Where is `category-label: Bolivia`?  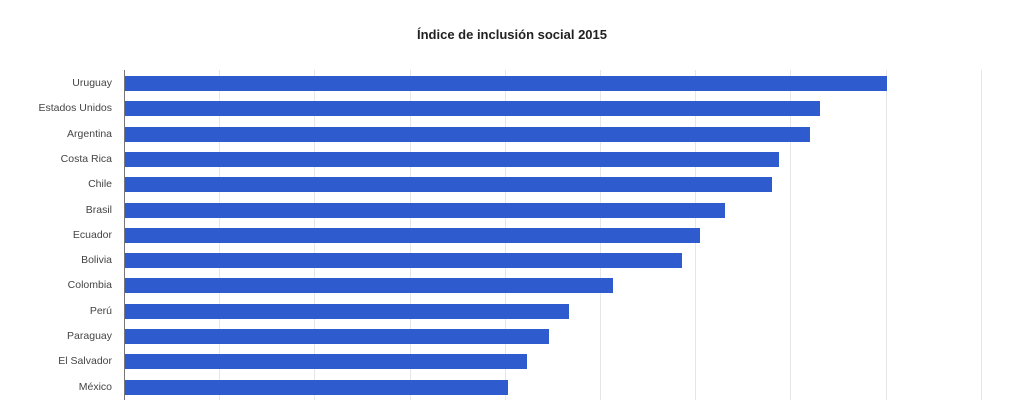 category-label: Bolivia is located at coordinates (96, 260).